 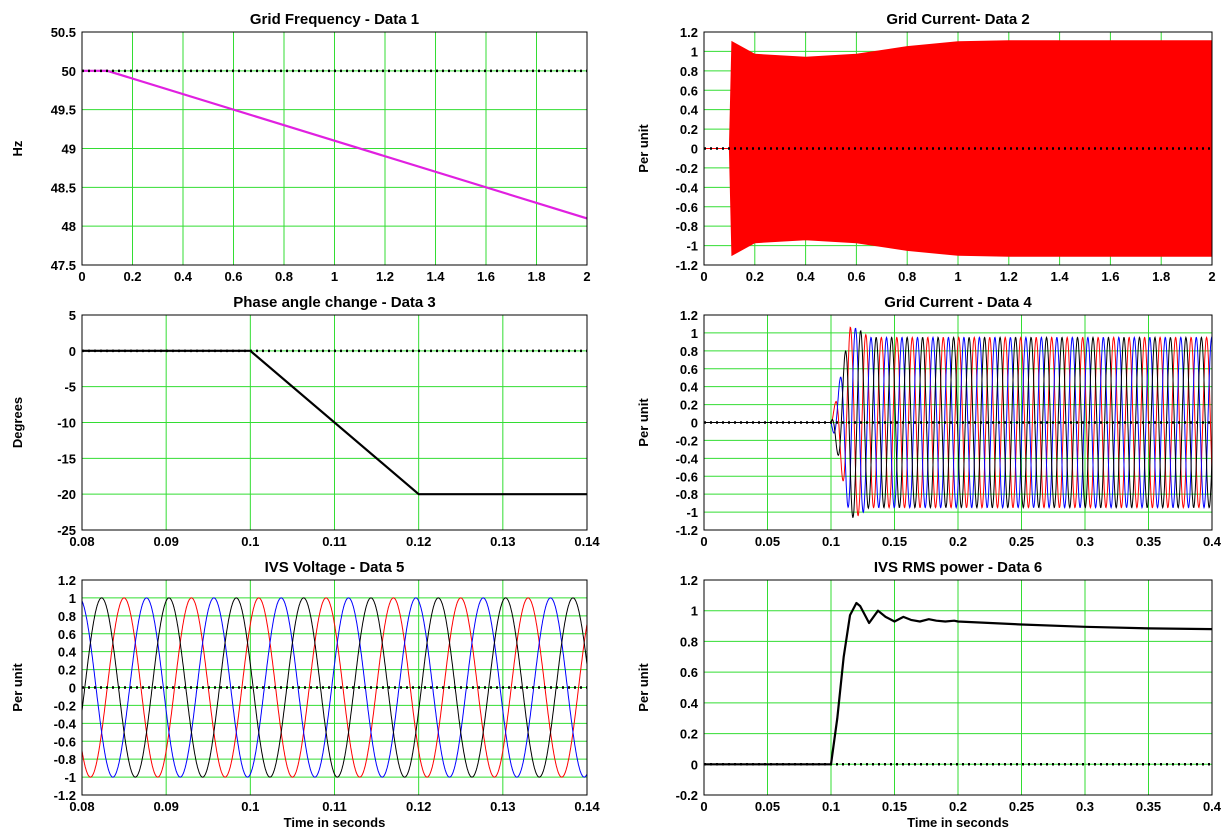 I want to click on y-tick-label: -15, so click(x=66, y=458).